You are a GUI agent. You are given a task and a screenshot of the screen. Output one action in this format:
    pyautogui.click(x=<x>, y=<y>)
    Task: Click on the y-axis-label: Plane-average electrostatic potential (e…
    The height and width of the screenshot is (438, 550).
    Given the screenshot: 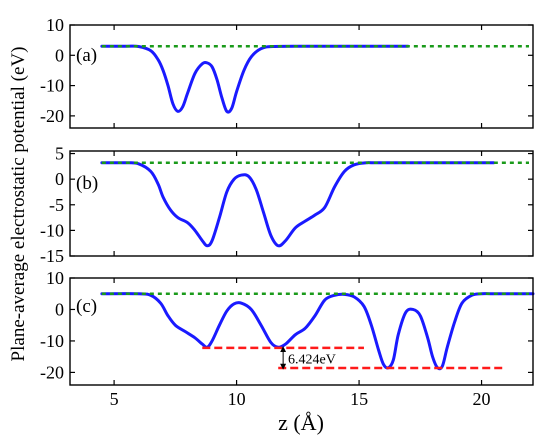 What is the action you would take?
    pyautogui.click(x=18, y=204)
    